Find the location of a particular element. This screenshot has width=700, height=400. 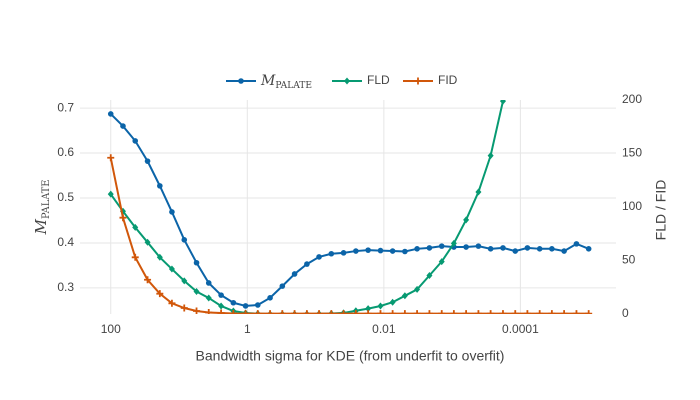

y-tick-label: 0.5 is located at coordinates (65, 197).